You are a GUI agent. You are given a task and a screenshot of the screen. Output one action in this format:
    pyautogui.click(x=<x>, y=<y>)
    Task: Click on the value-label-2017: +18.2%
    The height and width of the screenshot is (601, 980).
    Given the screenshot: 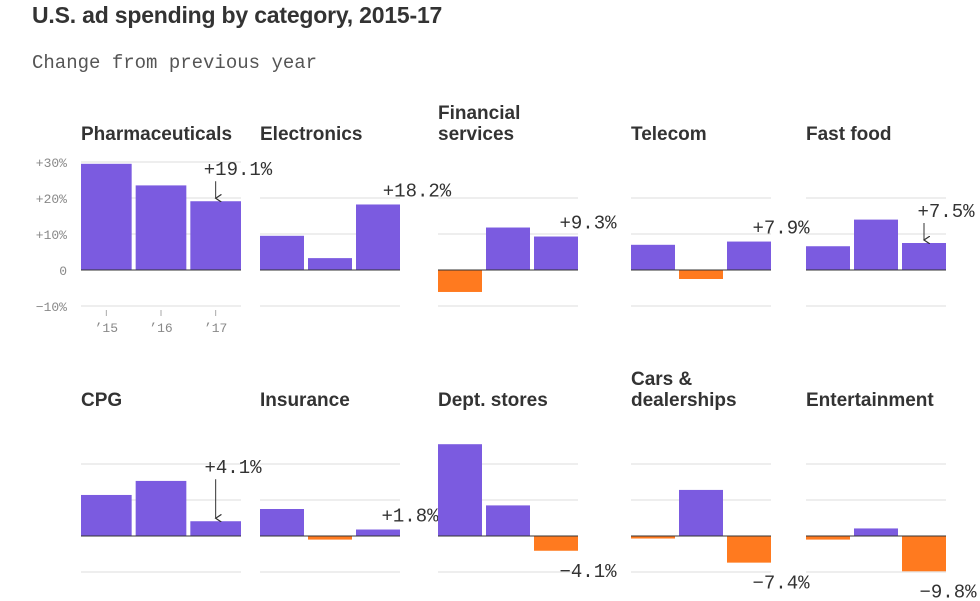 What is the action you would take?
    pyautogui.click(x=417, y=191)
    